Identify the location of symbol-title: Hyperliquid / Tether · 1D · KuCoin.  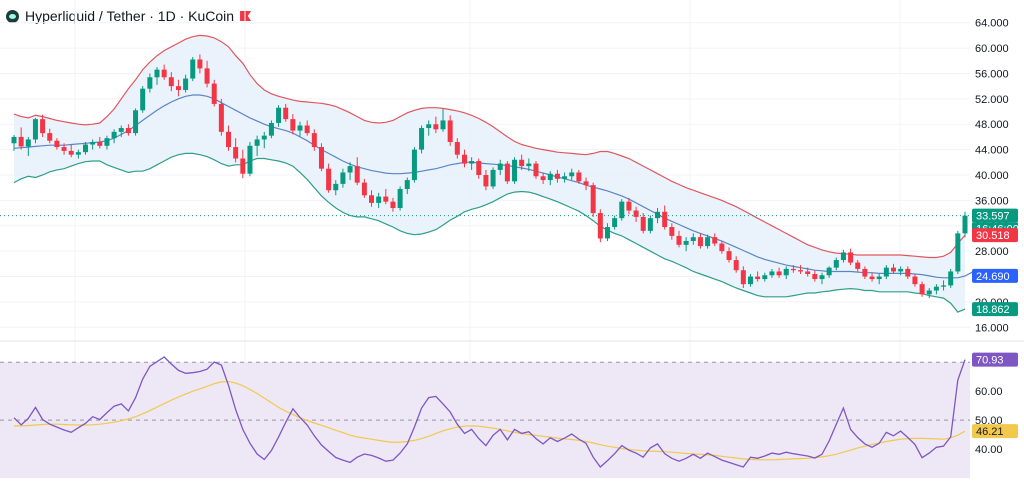
(130, 16).